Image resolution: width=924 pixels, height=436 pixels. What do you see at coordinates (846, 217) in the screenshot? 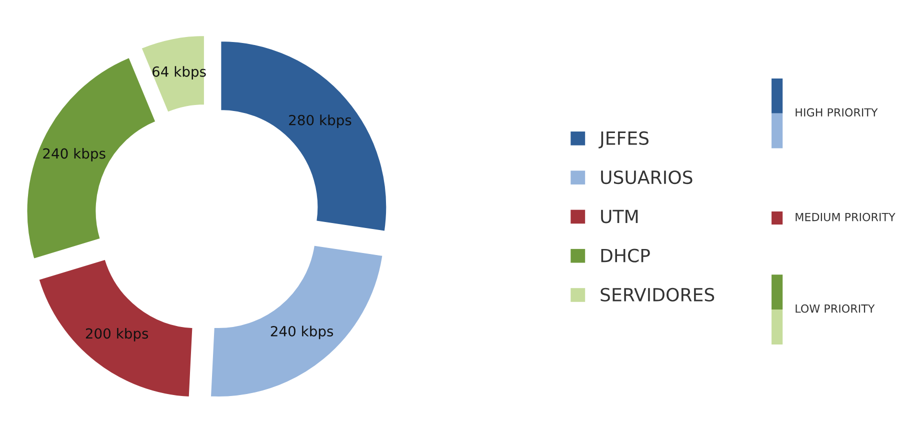
I see `text: MEDIUM PRIORITY` at bounding box center [846, 217].